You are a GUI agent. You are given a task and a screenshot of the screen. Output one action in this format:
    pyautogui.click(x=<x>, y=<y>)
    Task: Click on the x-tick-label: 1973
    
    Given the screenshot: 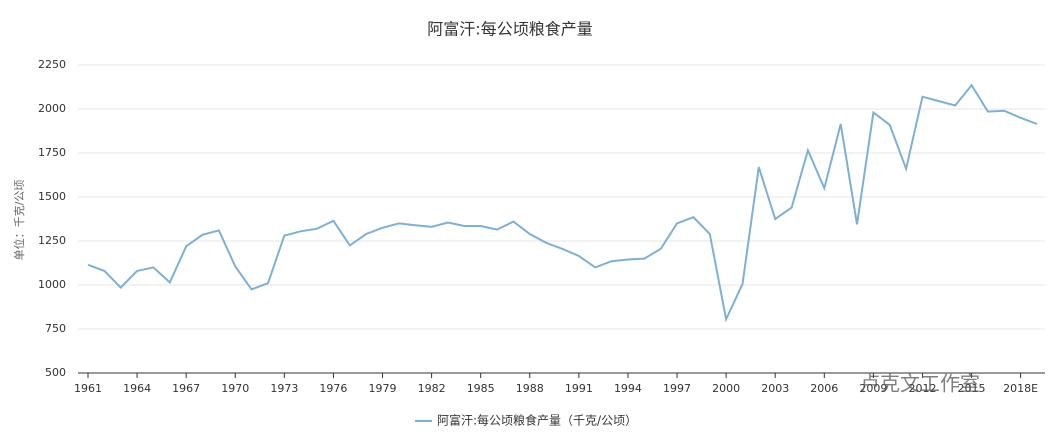 What is the action you would take?
    pyautogui.click(x=284, y=388)
    